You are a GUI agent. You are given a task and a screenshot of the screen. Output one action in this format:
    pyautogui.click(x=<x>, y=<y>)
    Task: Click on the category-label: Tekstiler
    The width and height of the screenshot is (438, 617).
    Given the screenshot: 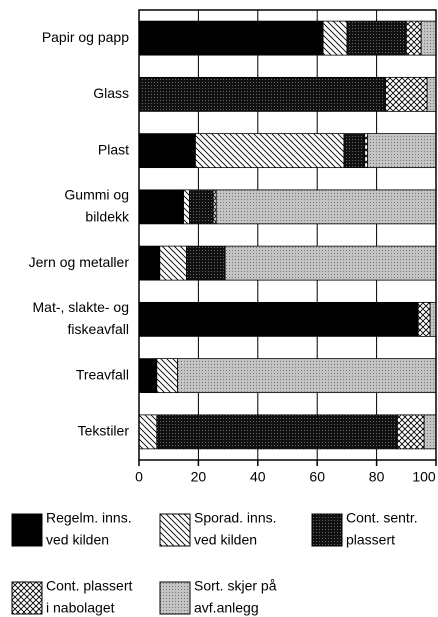 What is the action you would take?
    pyautogui.click(x=104, y=431)
    